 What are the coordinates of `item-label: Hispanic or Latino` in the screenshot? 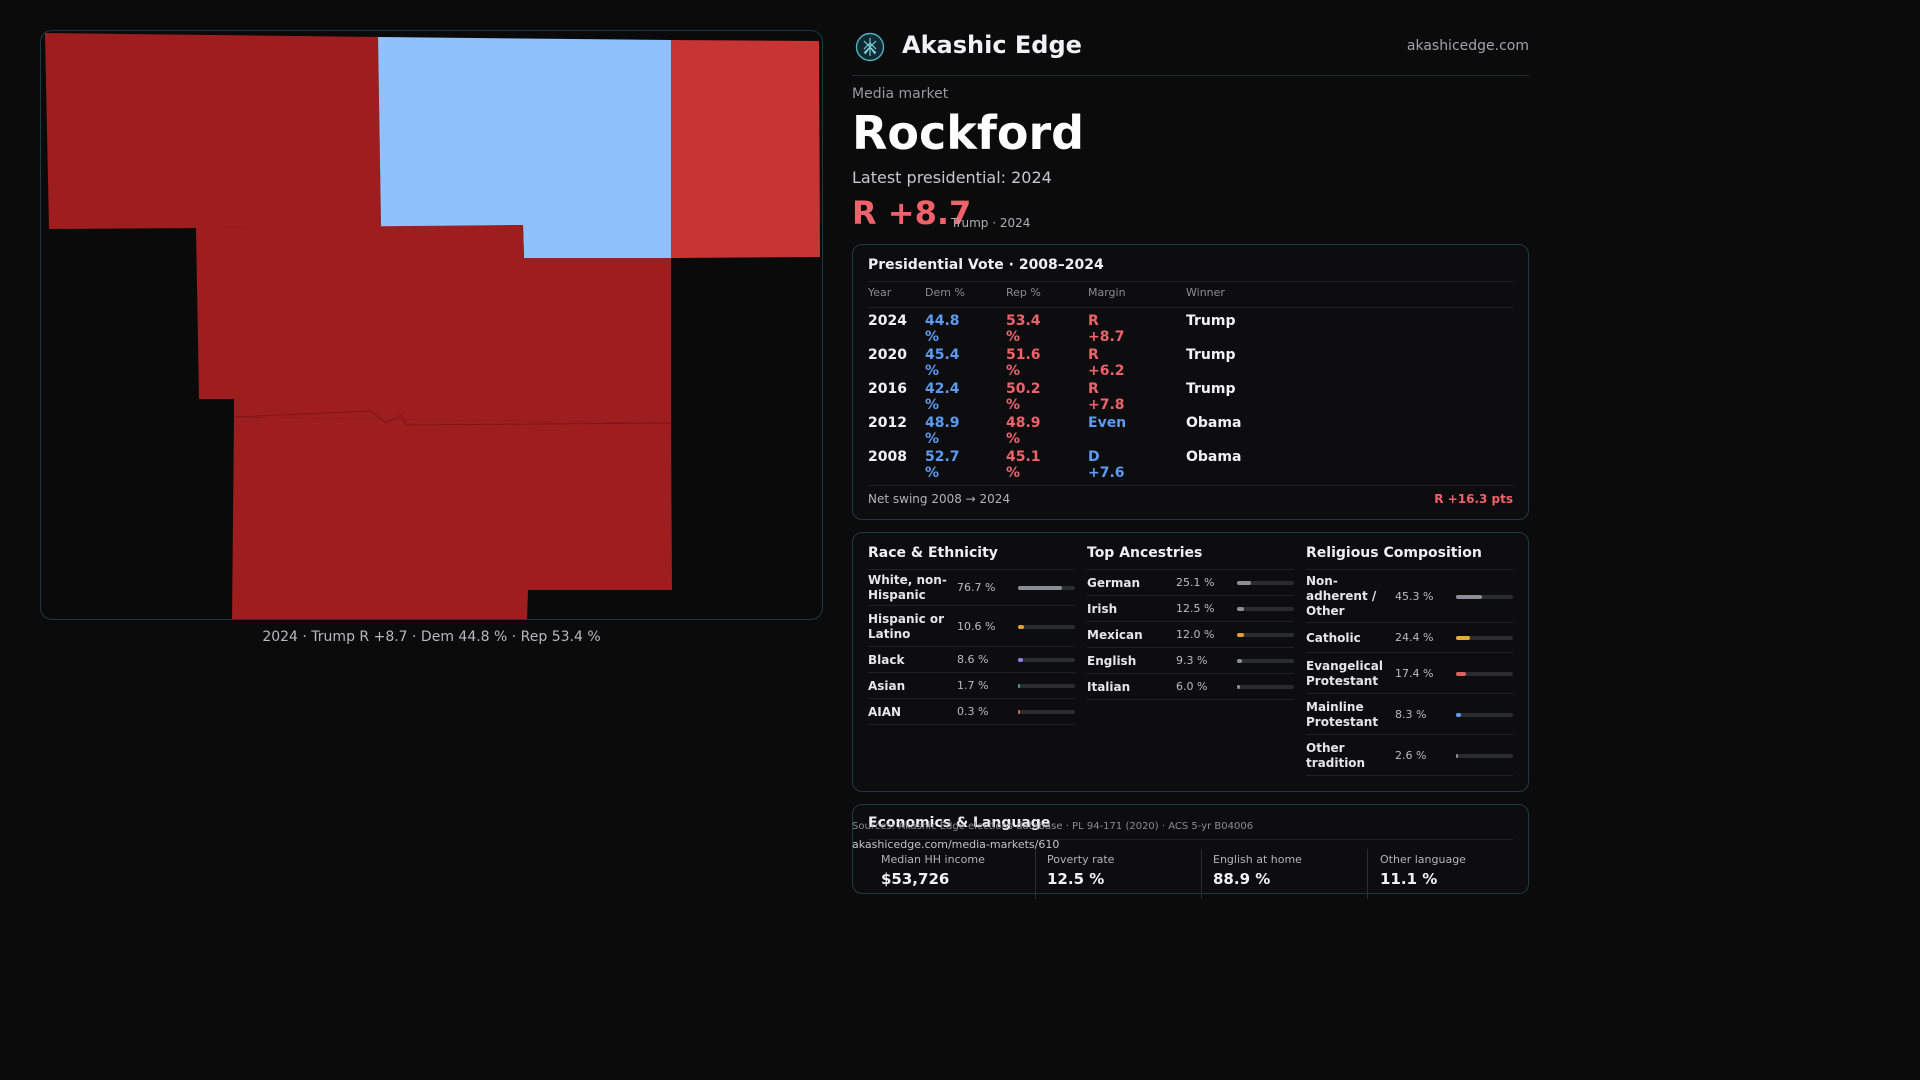 It's located at (906, 626).